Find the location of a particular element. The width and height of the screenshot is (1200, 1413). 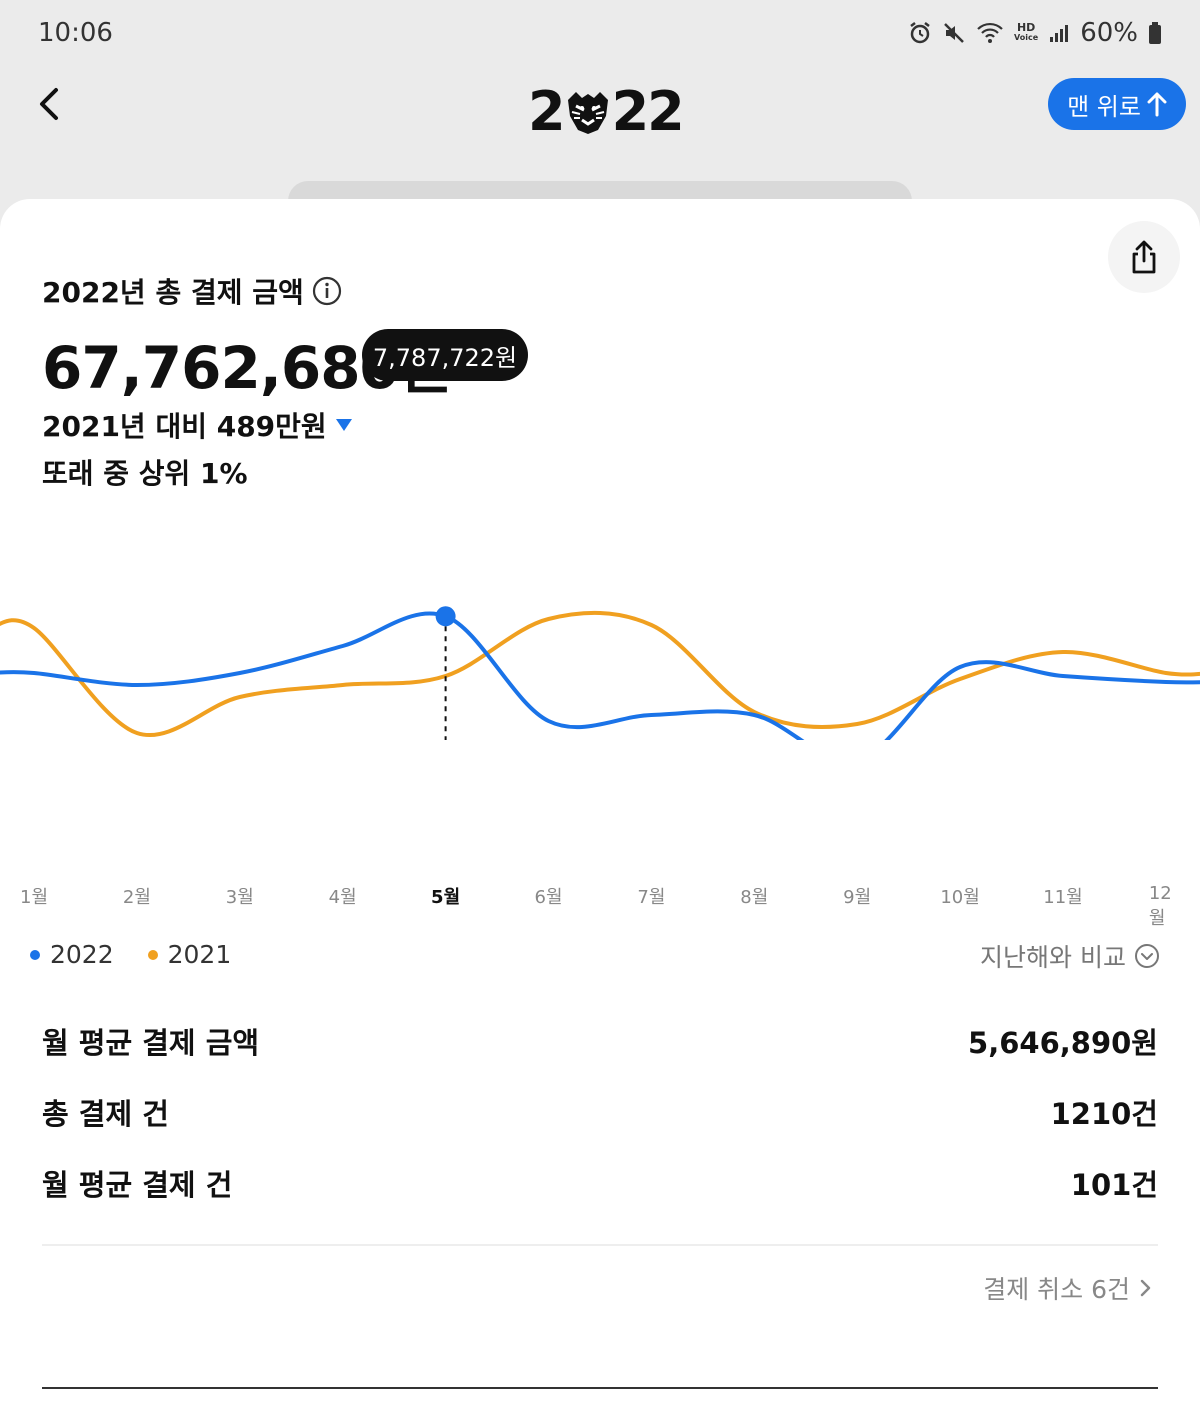

compare-last-year-button: 지난해와 비교 is located at coordinates (1070, 956).